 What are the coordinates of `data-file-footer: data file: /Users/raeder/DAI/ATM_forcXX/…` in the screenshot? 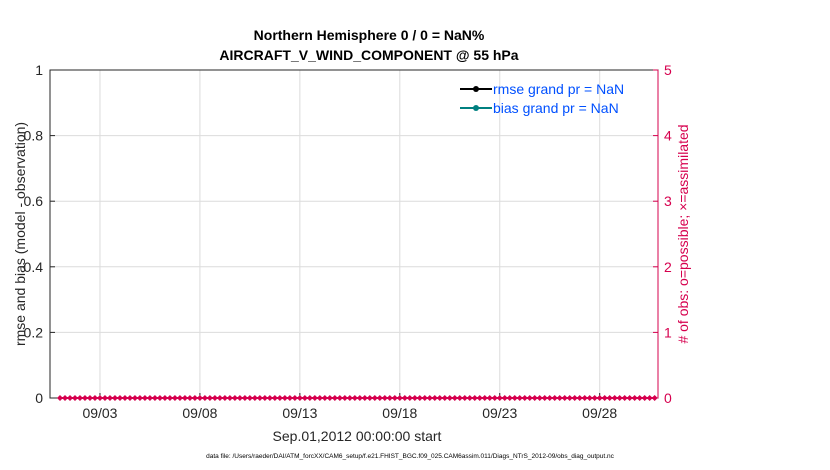 It's located at (410, 456).